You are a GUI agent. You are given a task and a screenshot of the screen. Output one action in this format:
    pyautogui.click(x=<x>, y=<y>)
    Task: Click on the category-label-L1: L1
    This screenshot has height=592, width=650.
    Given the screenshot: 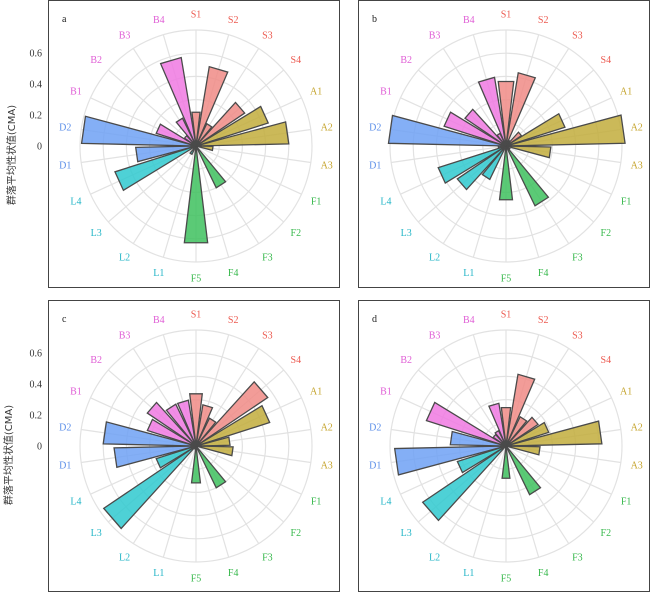 What is the action you would take?
    pyautogui.click(x=468, y=573)
    